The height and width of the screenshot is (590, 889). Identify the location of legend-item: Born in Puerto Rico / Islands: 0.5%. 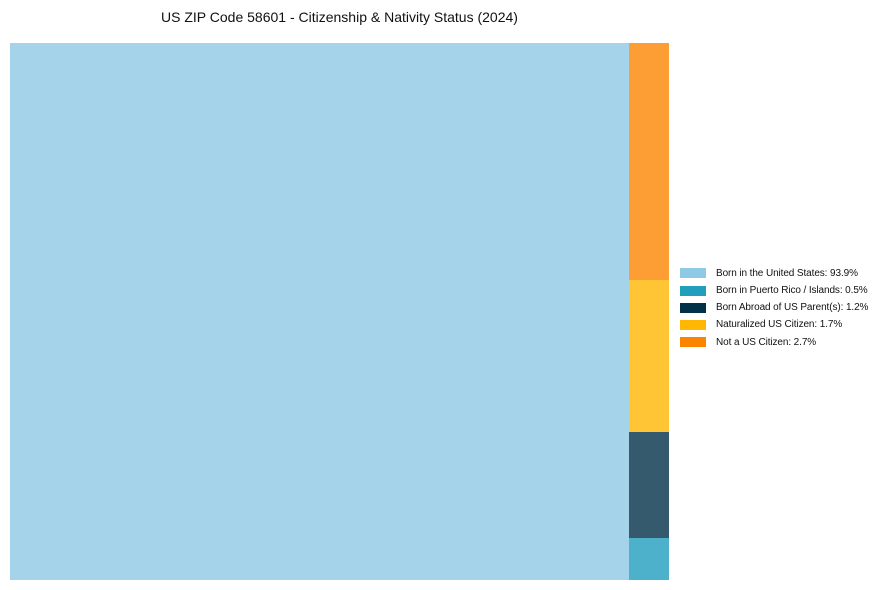
(774, 290).